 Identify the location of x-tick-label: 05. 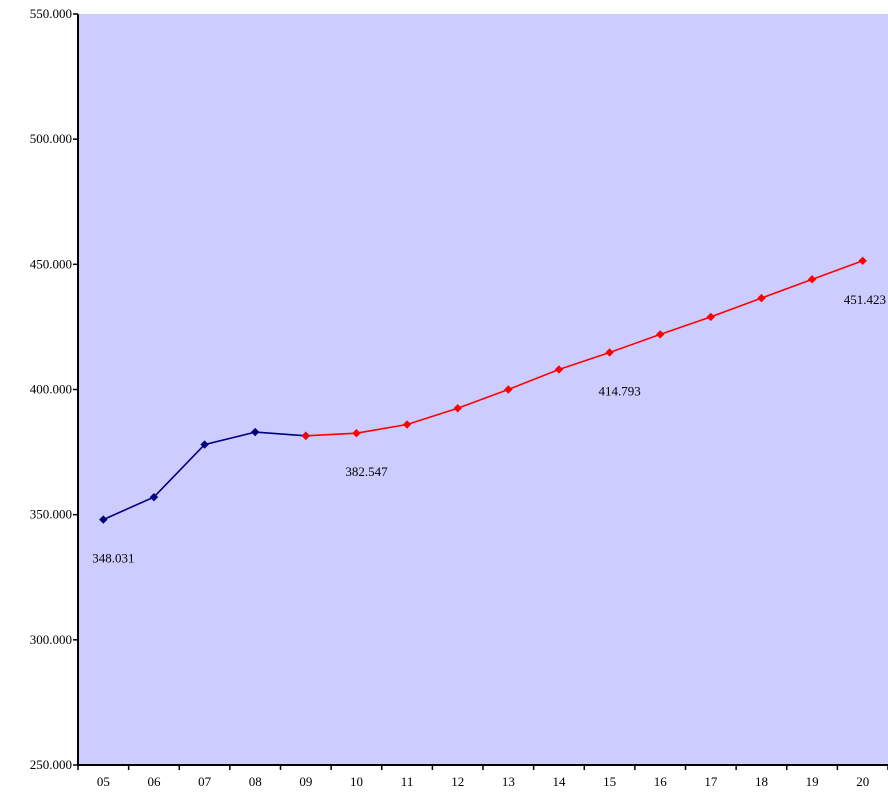
(103, 781).